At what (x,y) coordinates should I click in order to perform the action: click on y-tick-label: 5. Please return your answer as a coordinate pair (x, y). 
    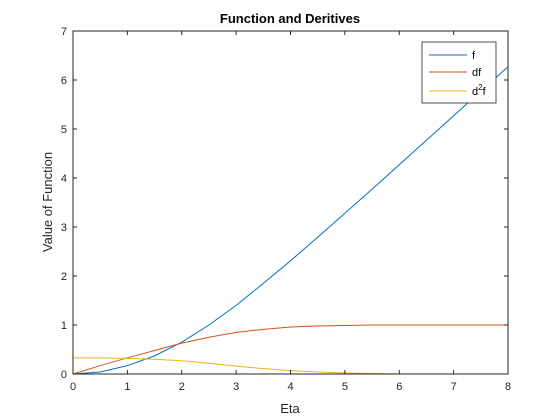
    Looking at the image, I should click on (64, 130).